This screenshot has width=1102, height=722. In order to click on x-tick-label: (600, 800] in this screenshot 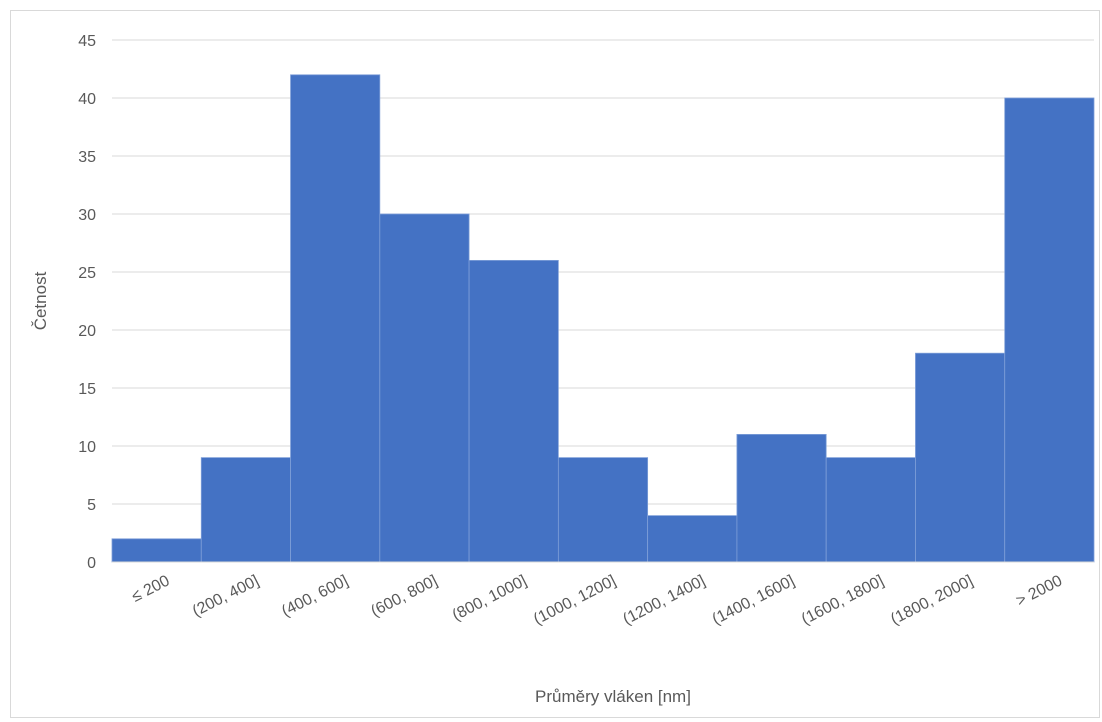, I will do `click(404, 596)`.